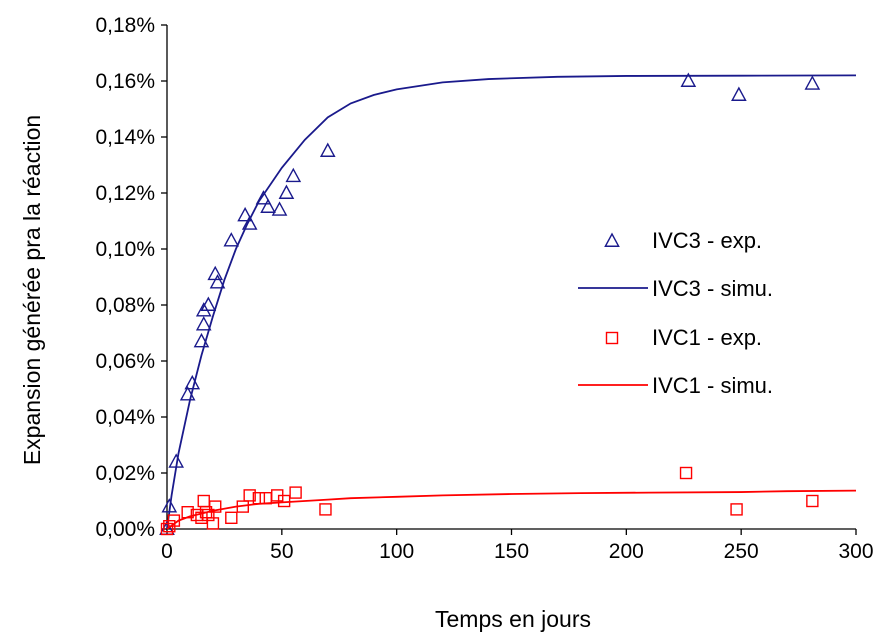  Describe the element at coordinates (396, 551) in the screenshot. I see `x-tick-label: 100` at that location.